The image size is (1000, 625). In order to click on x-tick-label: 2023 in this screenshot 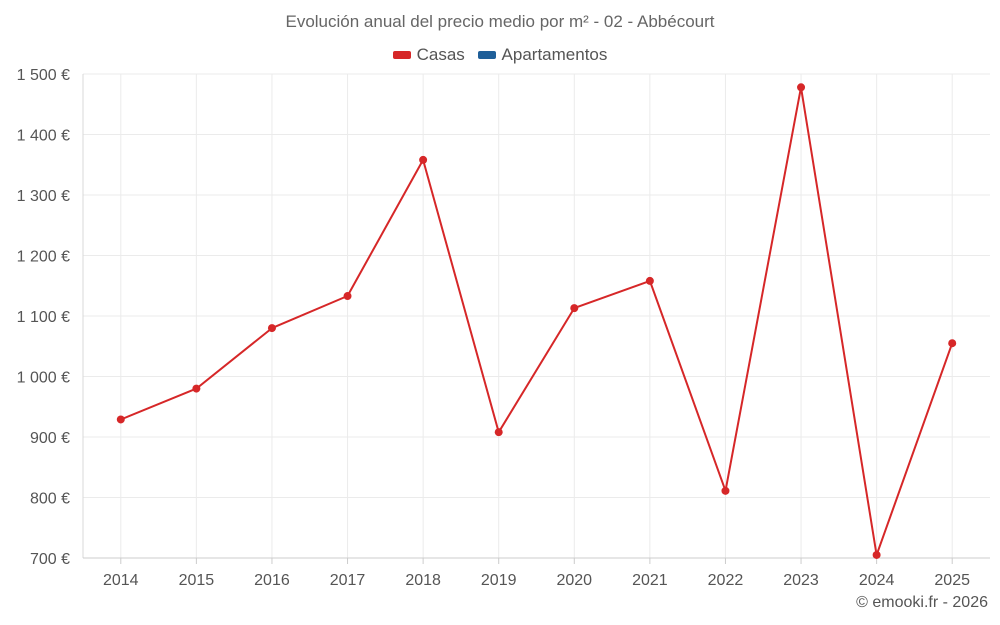, I will do `click(801, 580)`.